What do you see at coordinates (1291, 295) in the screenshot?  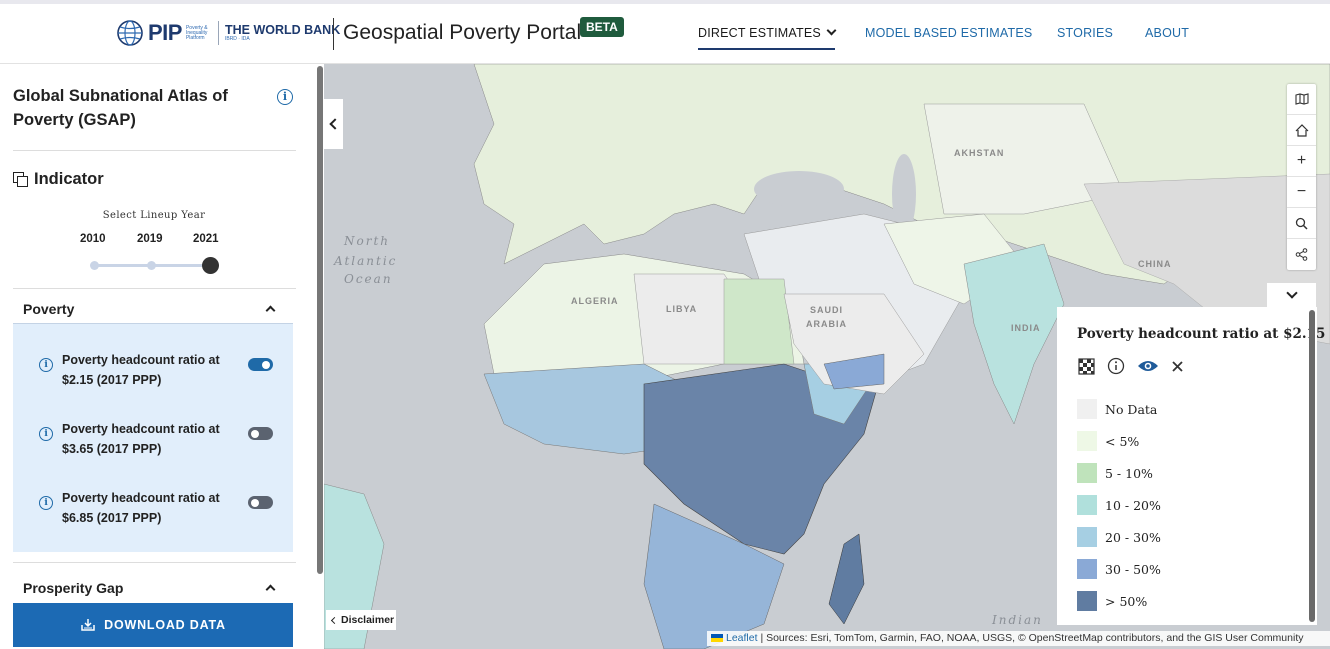 I see `legend-collapse-button` at bounding box center [1291, 295].